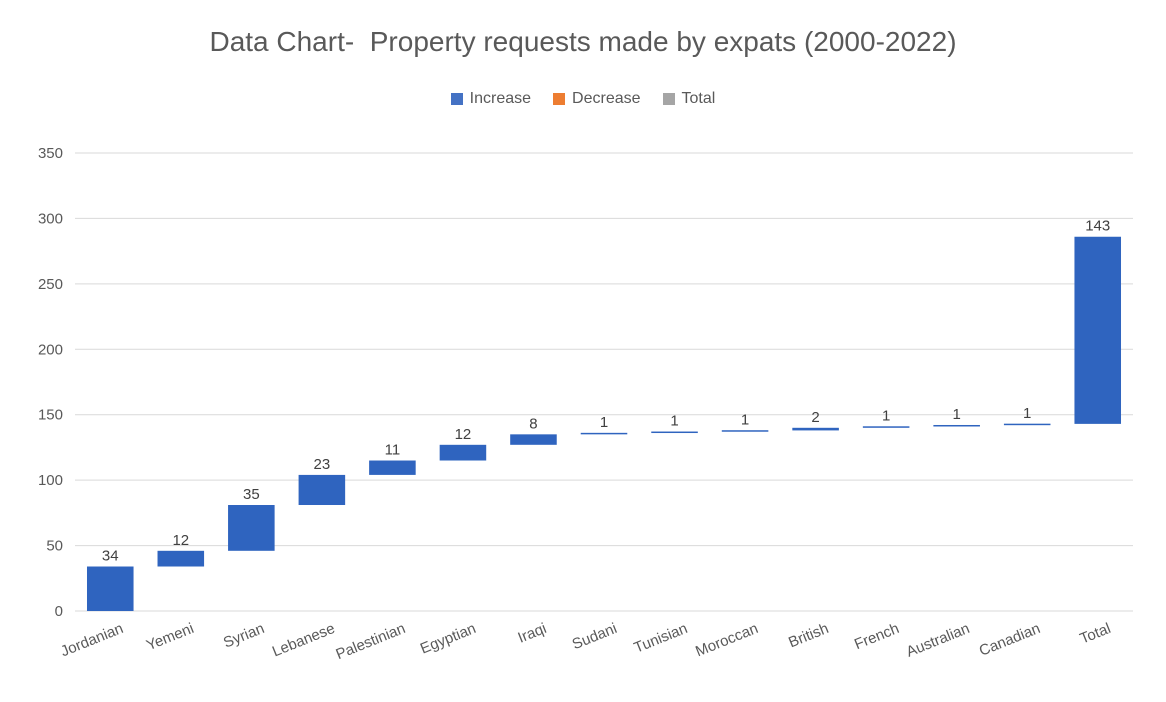 This screenshot has width=1166, height=702. Describe the element at coordinates (59, 611) in the screenshot. I see `y-tick-label: 0` at that location.